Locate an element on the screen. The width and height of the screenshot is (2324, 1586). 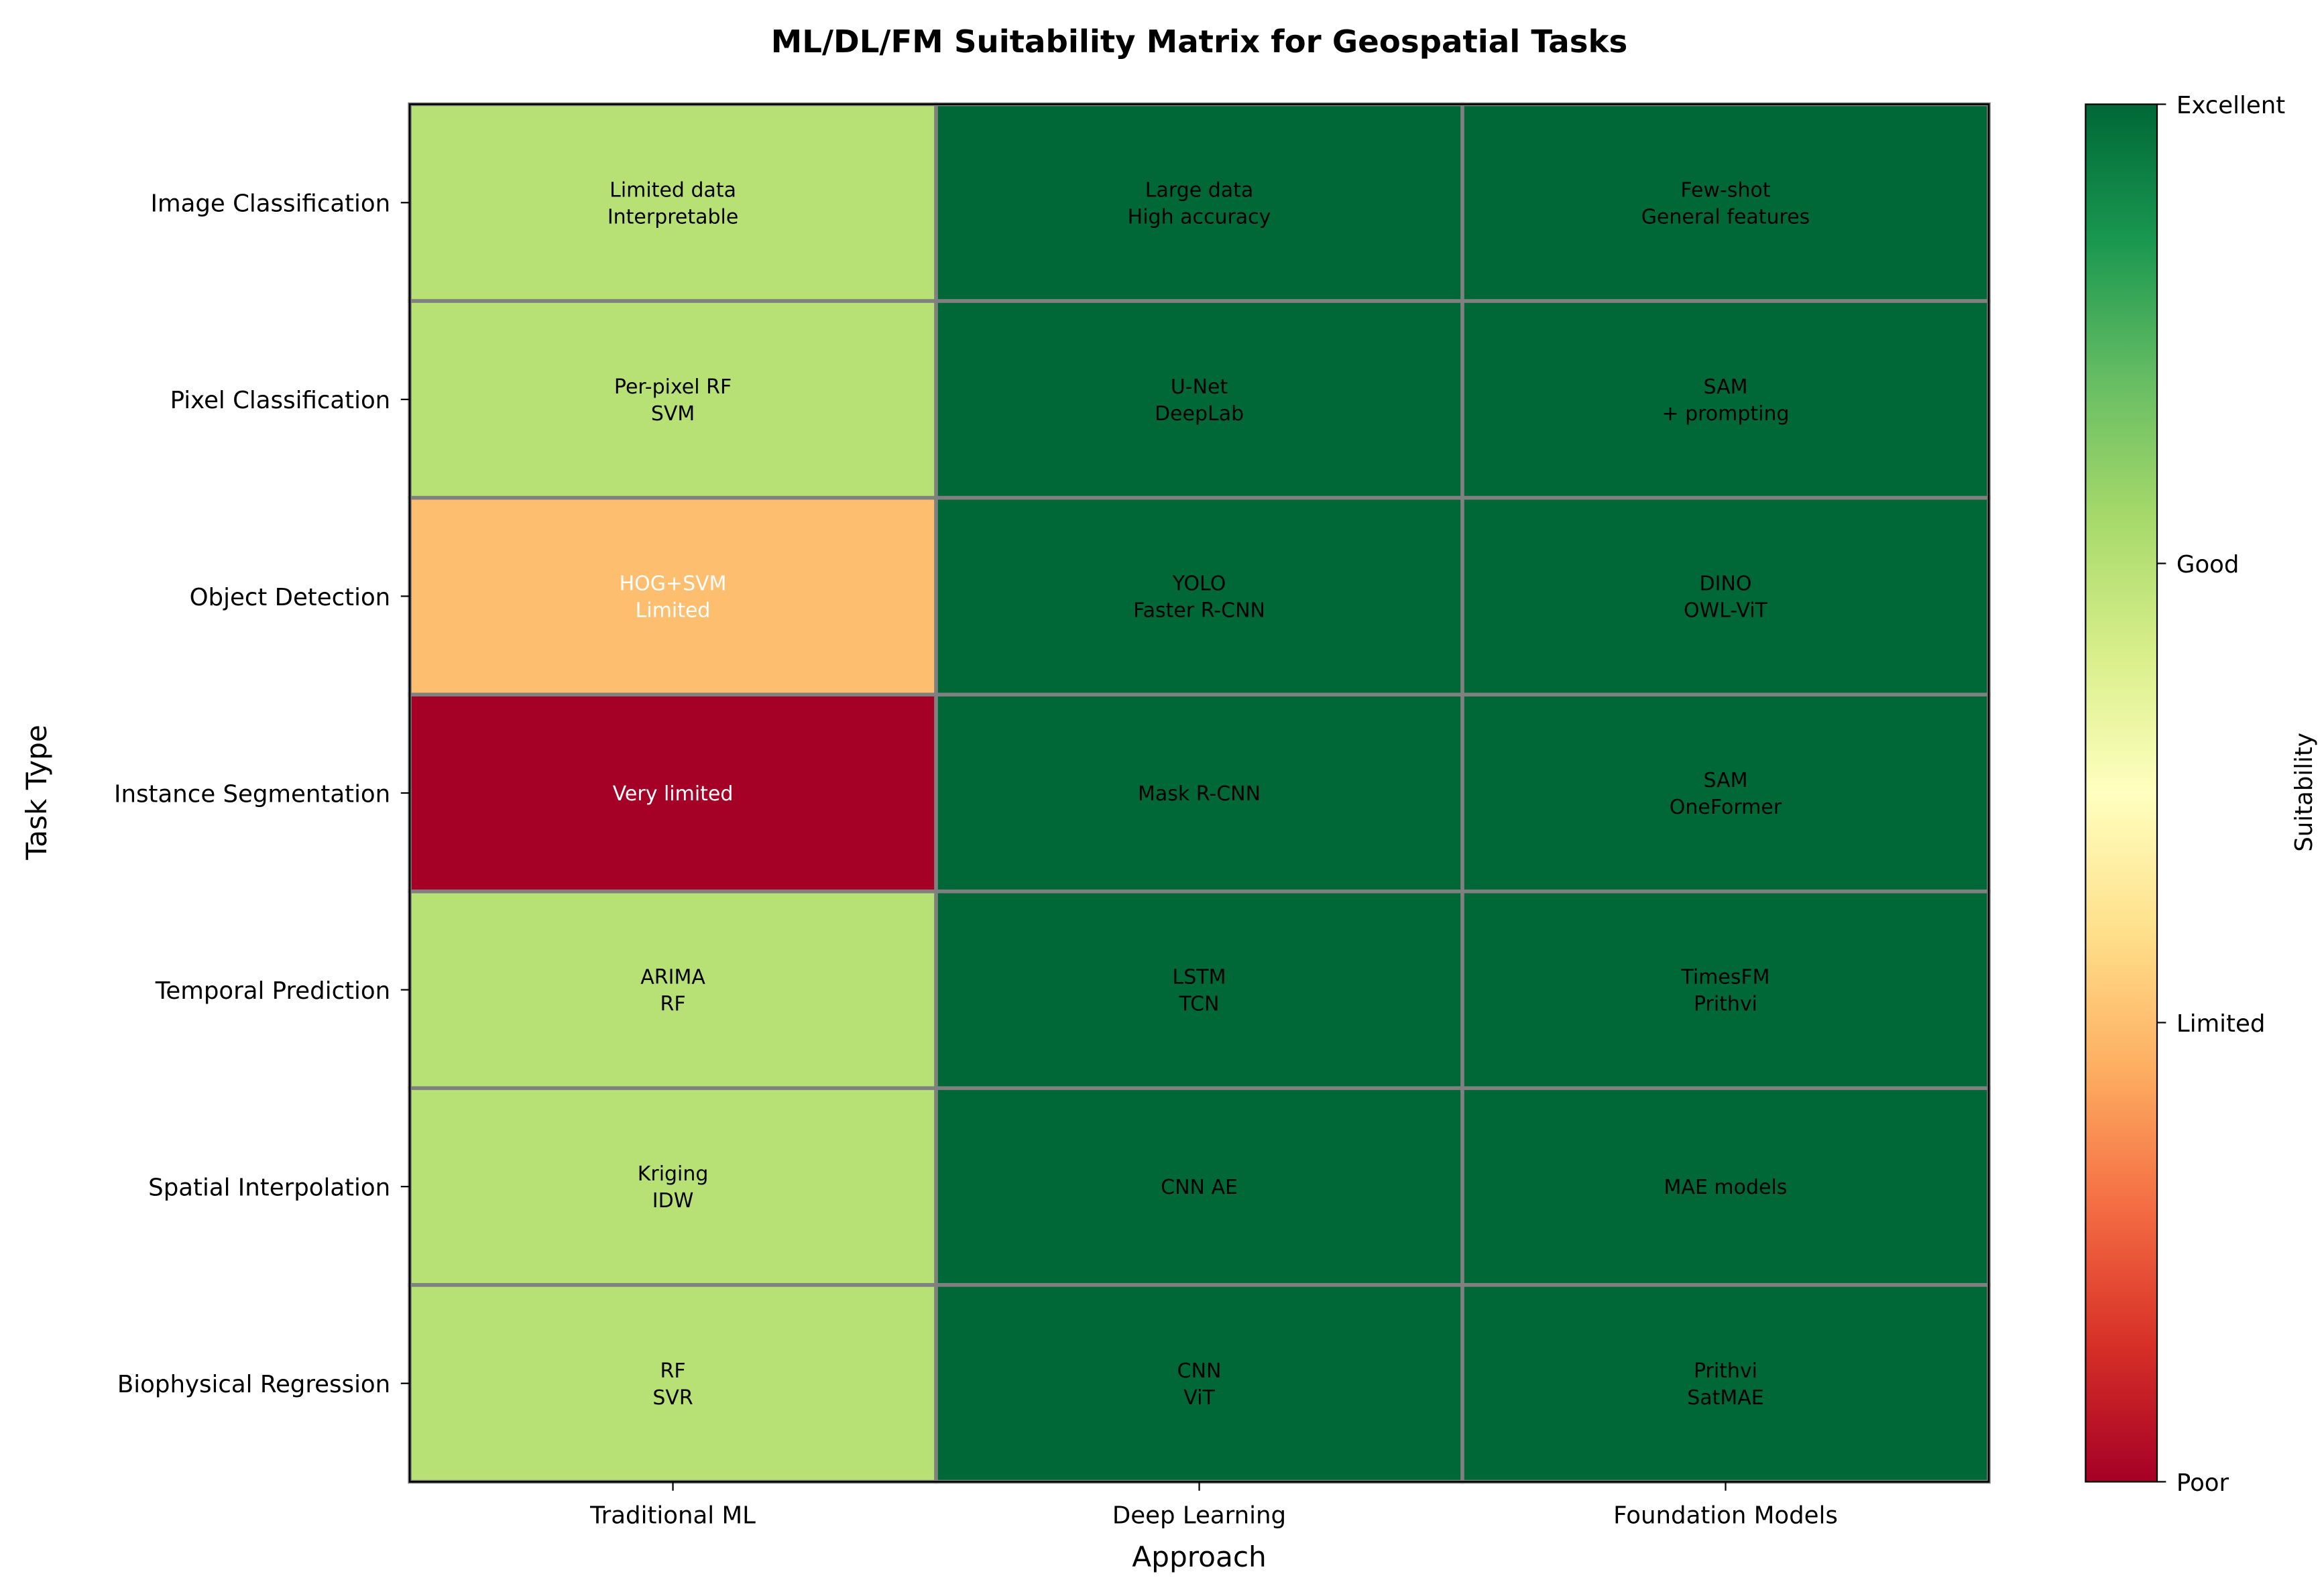
cell-annotation: Kriging IDW is located at coordinates (673, 1187).